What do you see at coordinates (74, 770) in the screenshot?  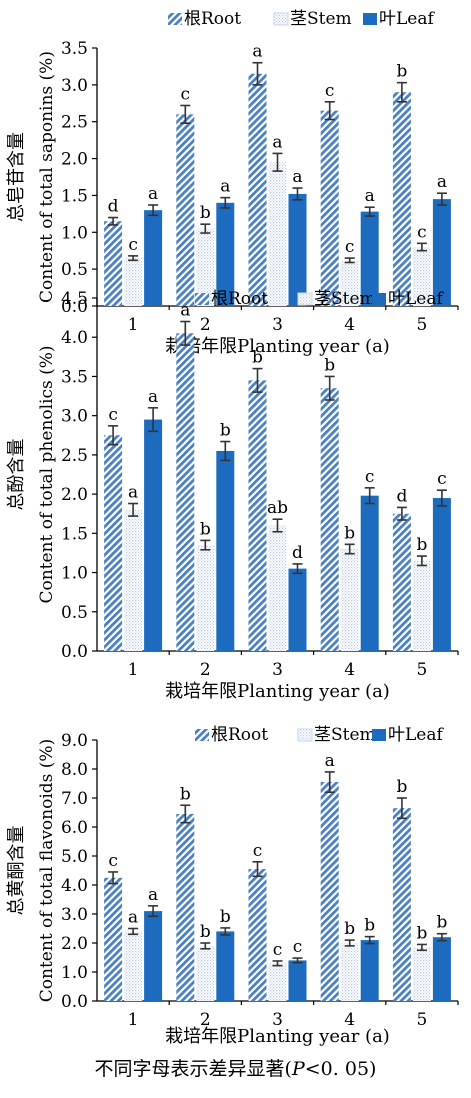 I see `y-tick-label-8: 8.0` at bounding box center [74, 770].